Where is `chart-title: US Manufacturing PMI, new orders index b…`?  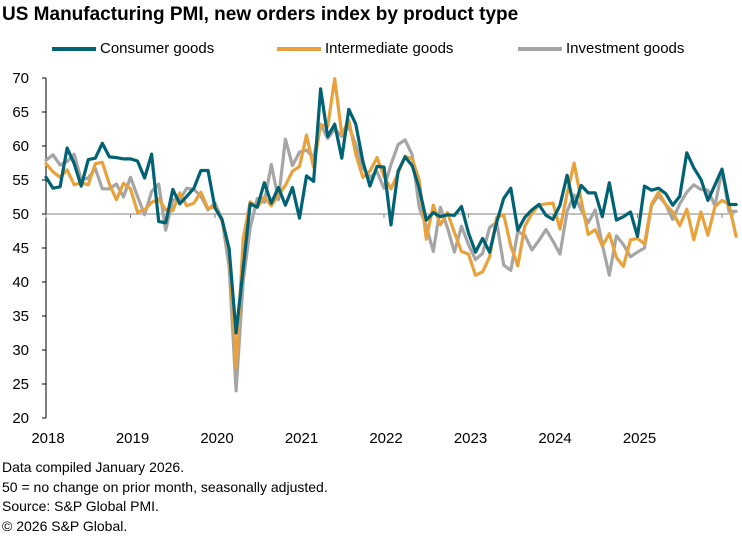 chart-title: US Manufacturing PMI, new orders index b… is located at coordinates (260, 14).